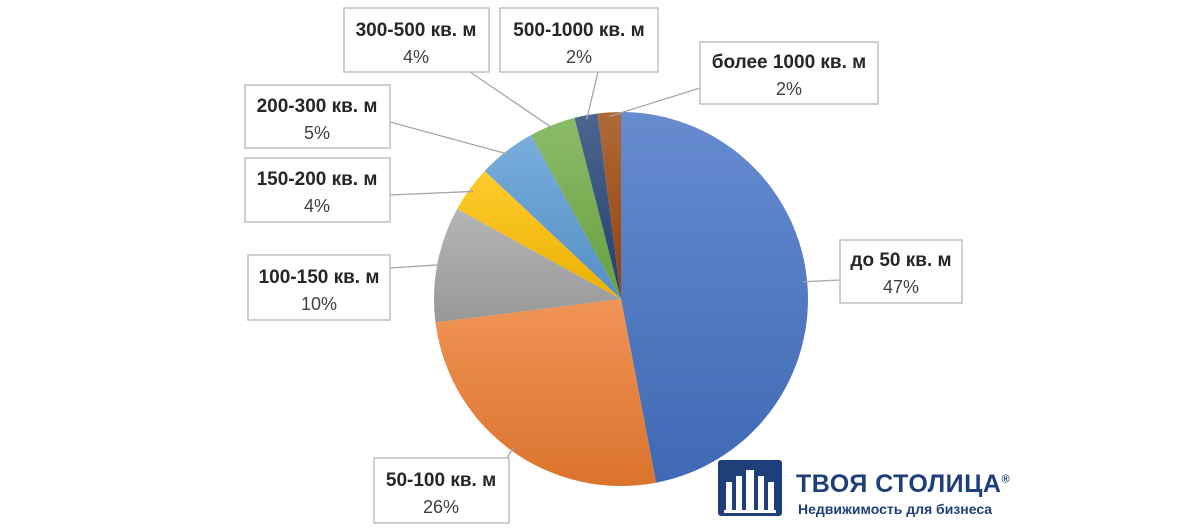 This screenshot has width=1200, height=530. I want to click on data-label-4: 200-300 кв. м 5%, so click(317, 116).